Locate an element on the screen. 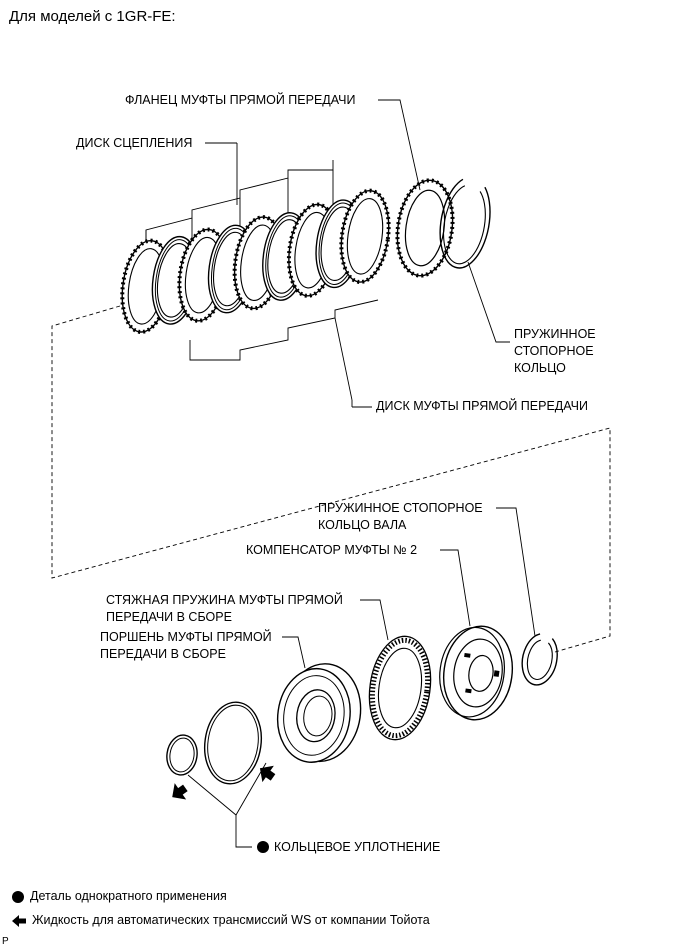 Image resolution: width=690 pixels, height=952 pixels. atf-legend-arrow-icon is located at coordinates (19, 920).